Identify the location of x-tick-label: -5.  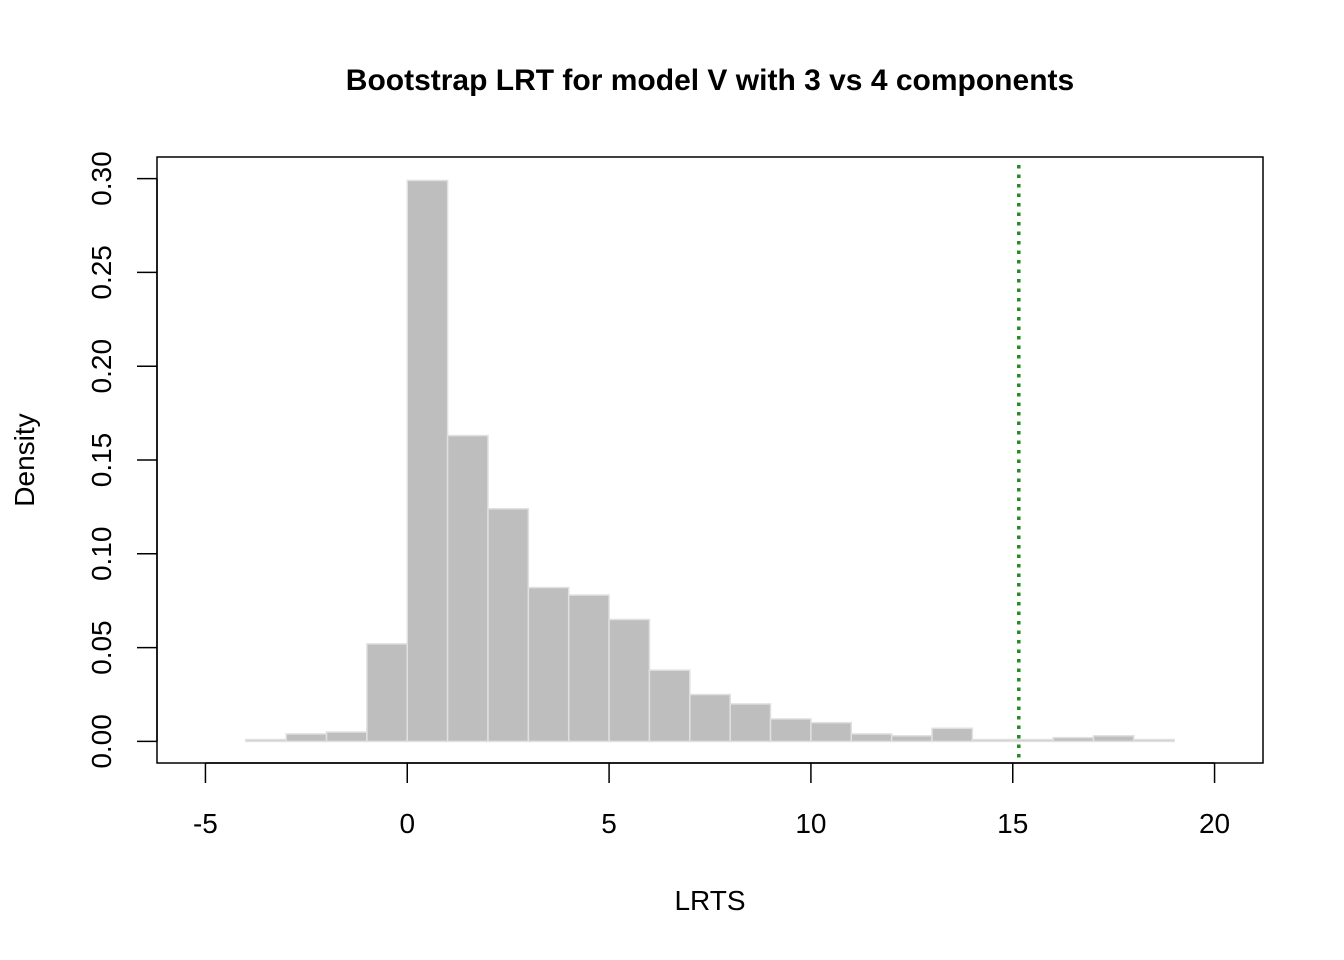
(205, 823).